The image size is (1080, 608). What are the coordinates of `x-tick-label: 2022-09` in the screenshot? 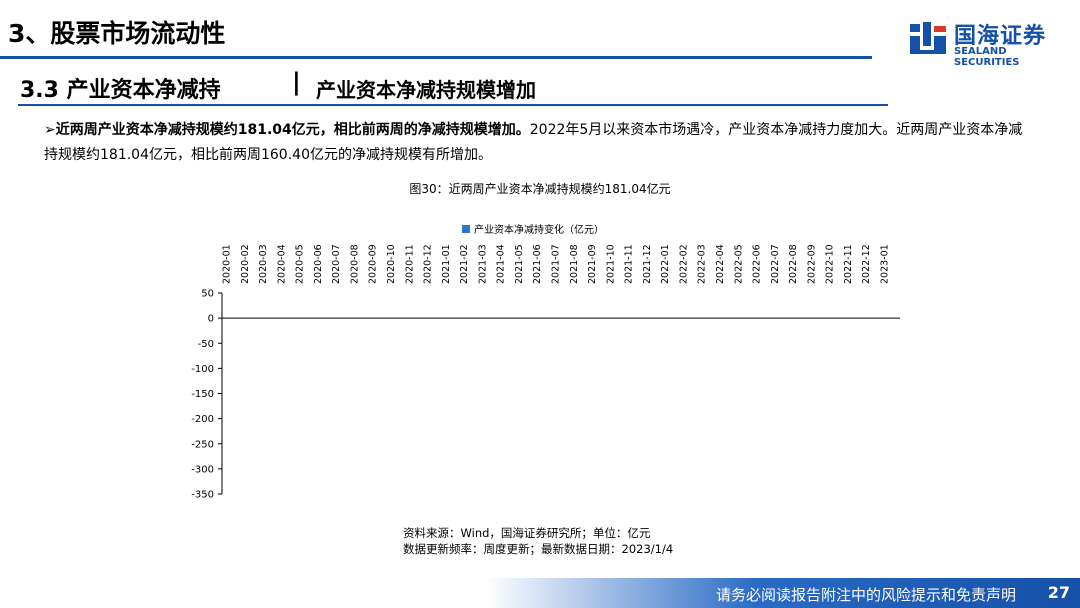 It's located at (811, 264).